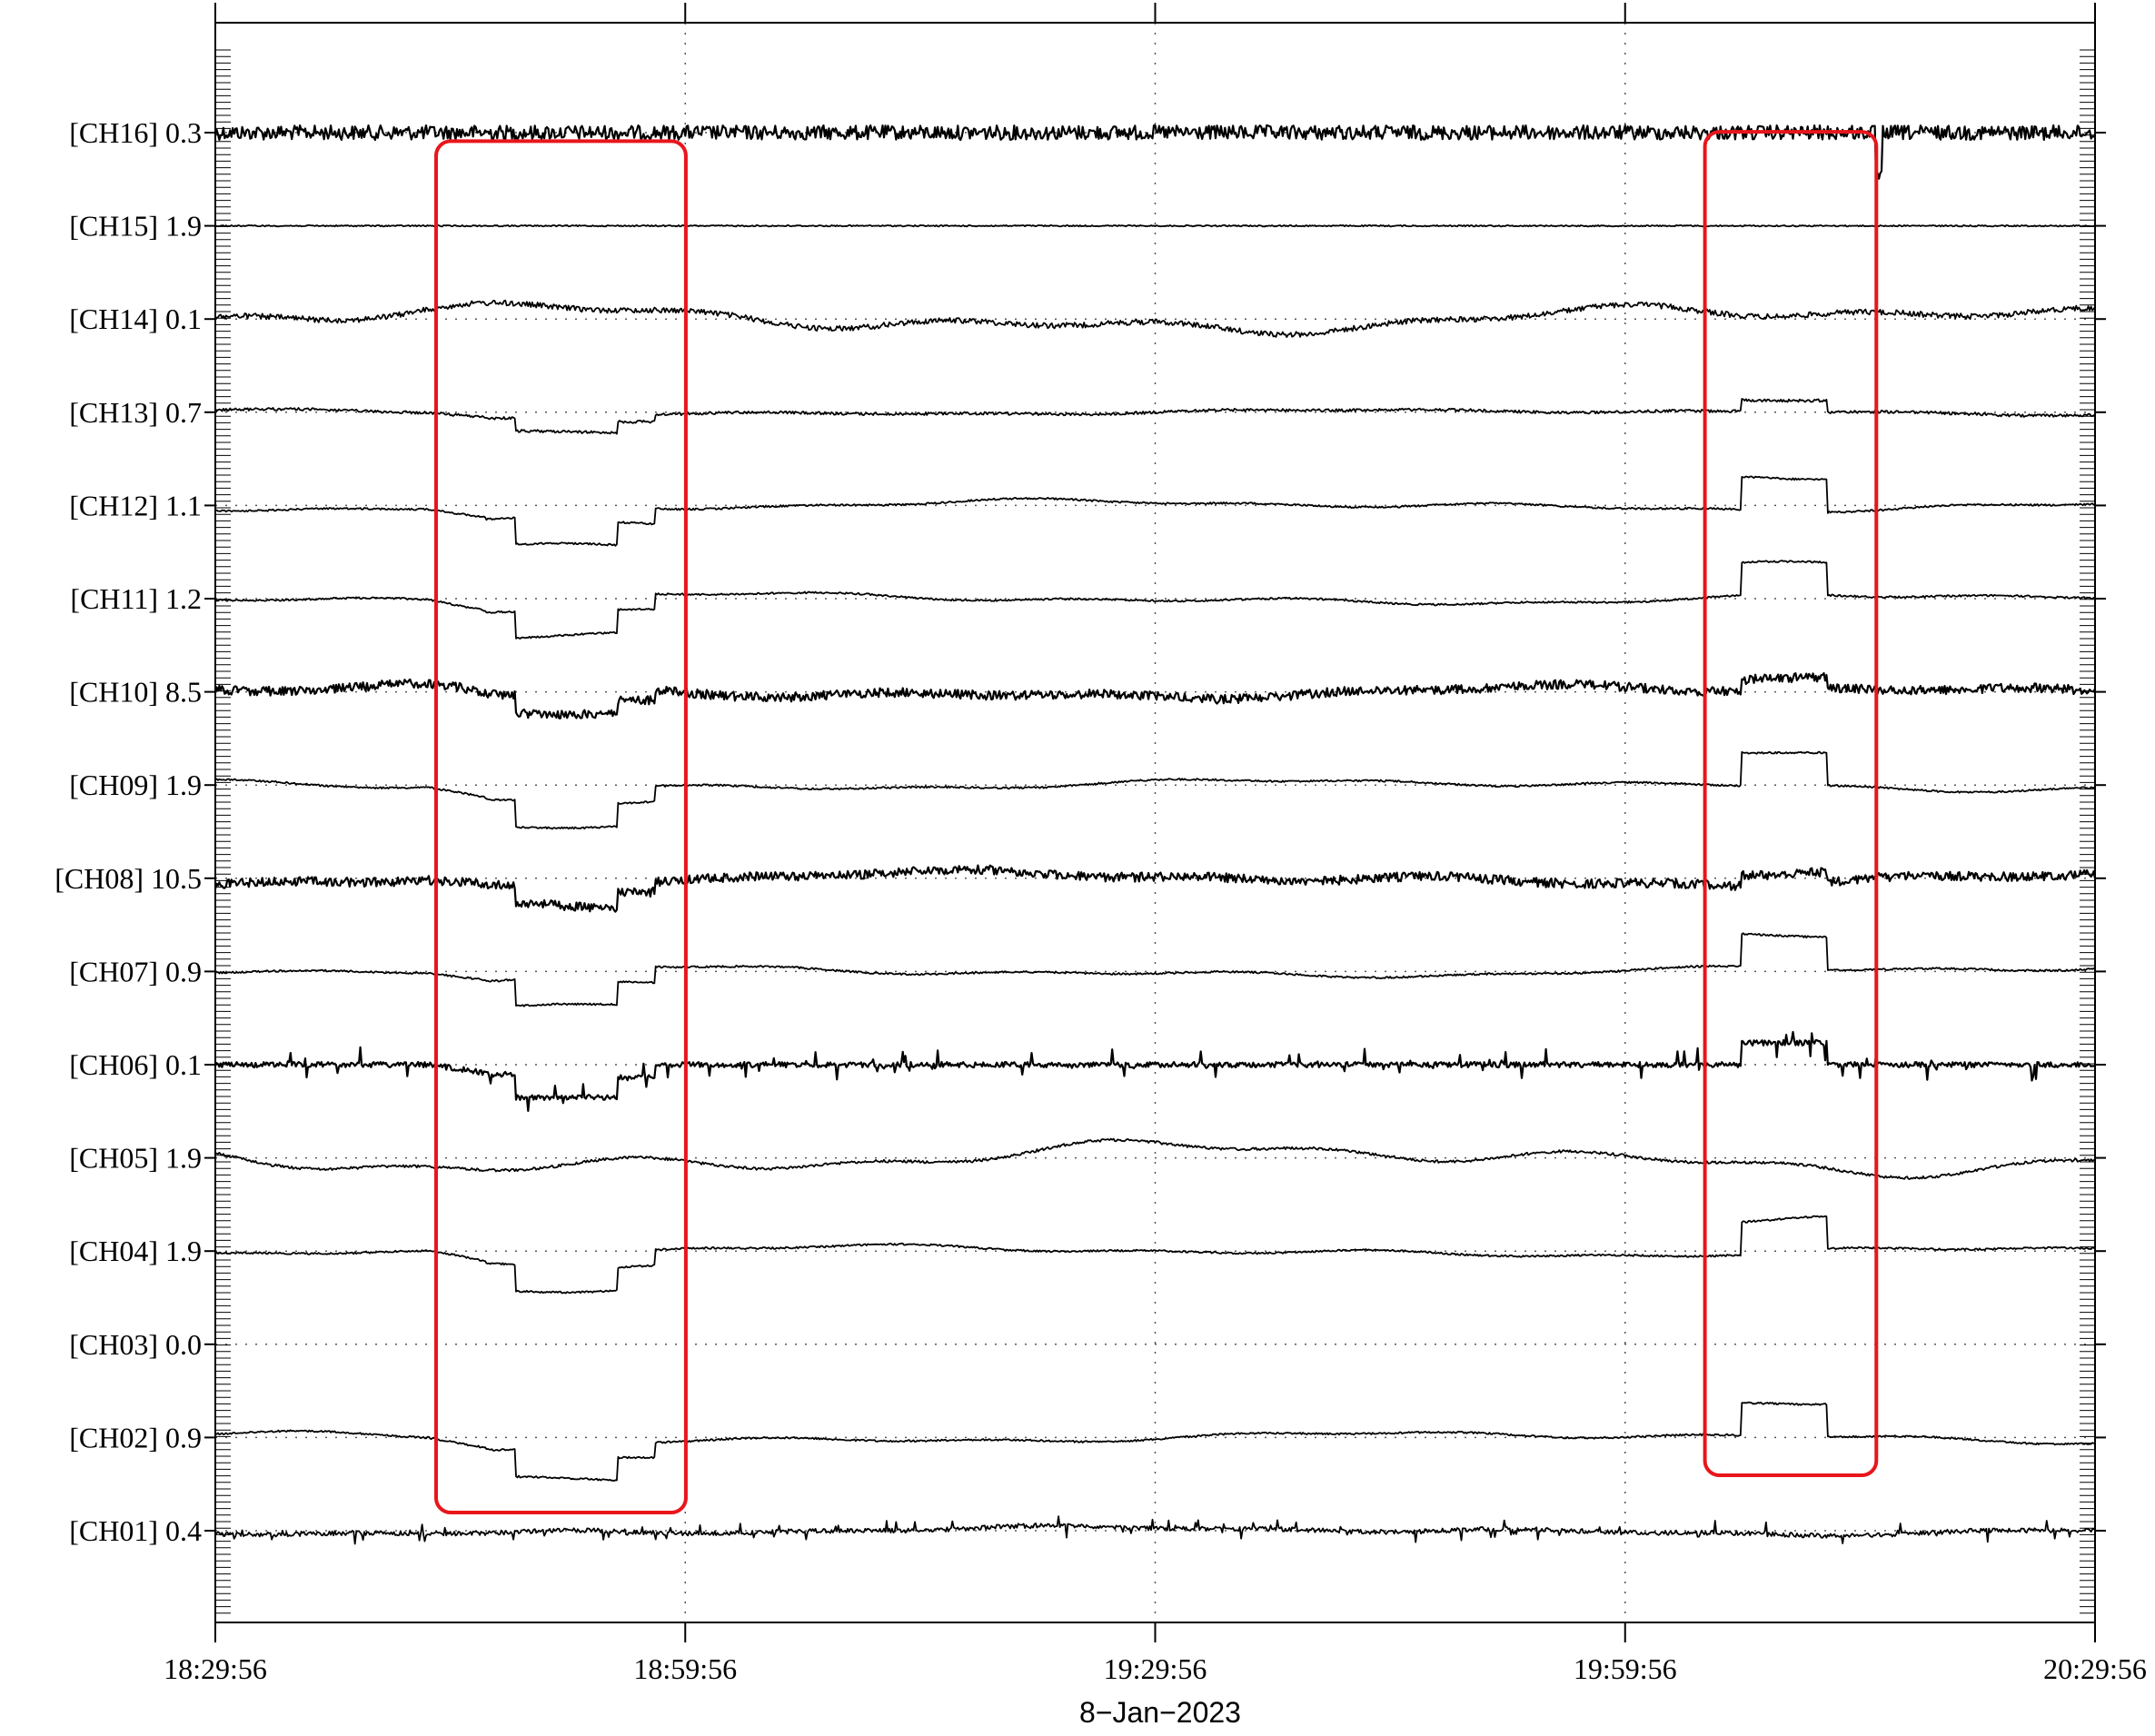 This screenshot has height=1736, width=2155. I want to click on trace-ch02, so click(1155, 1442).